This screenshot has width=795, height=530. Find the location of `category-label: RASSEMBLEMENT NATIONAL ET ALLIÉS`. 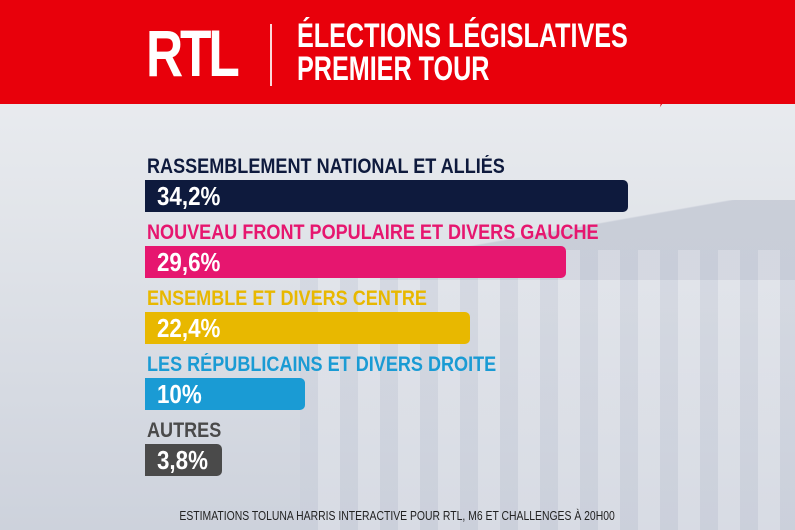

category-label: RASSEMBLEMENT NATIONAL ET ALLIÉS is located at coordinates (326, 166).